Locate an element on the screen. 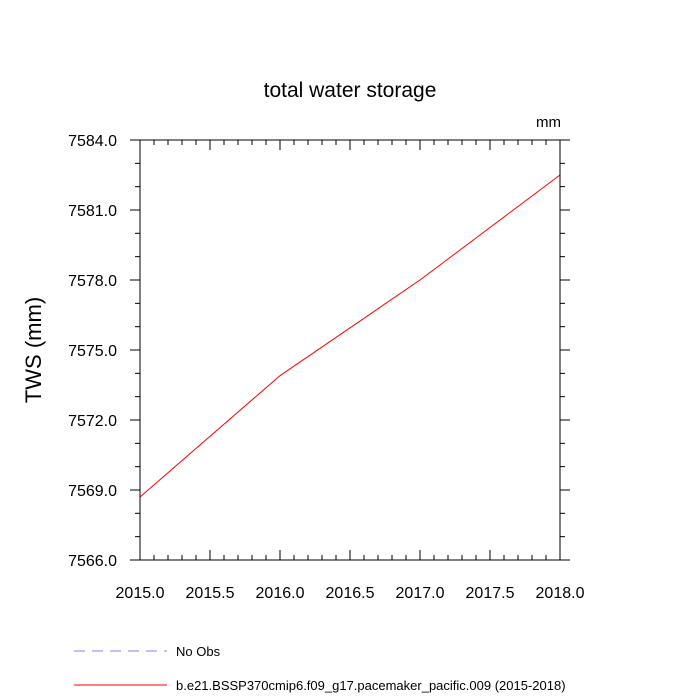  x-tick-label: 2016.0 is located at coordinates (280, 593).